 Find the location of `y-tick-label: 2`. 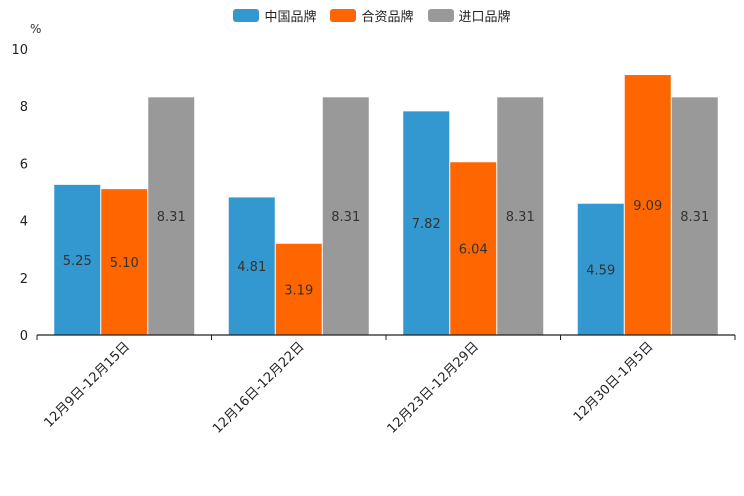

y-tick-label: 2 is located at coordinates (24, 279).